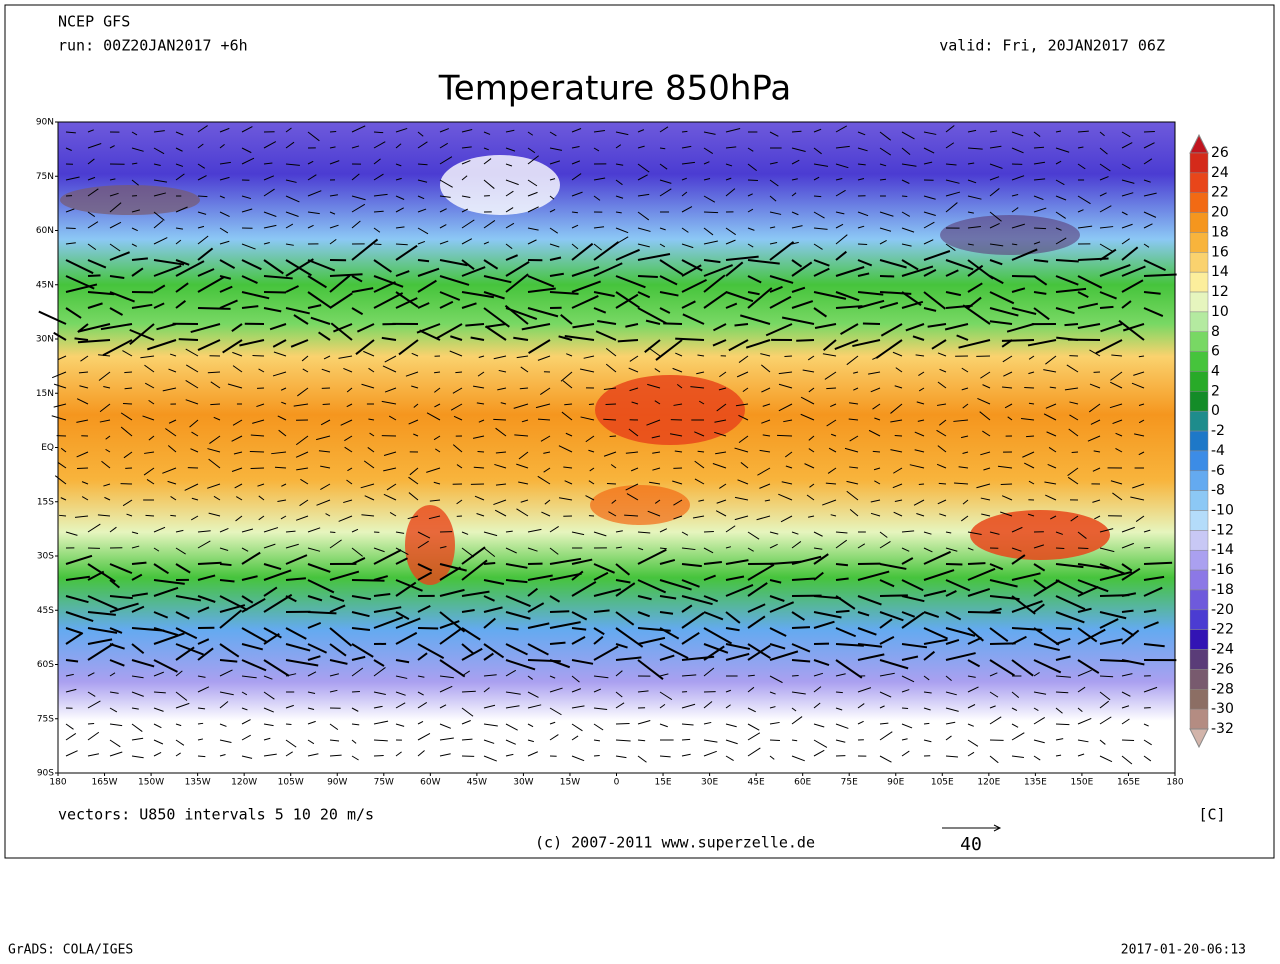  I want to click on colorbar-label: 22, so click(1220, 193).